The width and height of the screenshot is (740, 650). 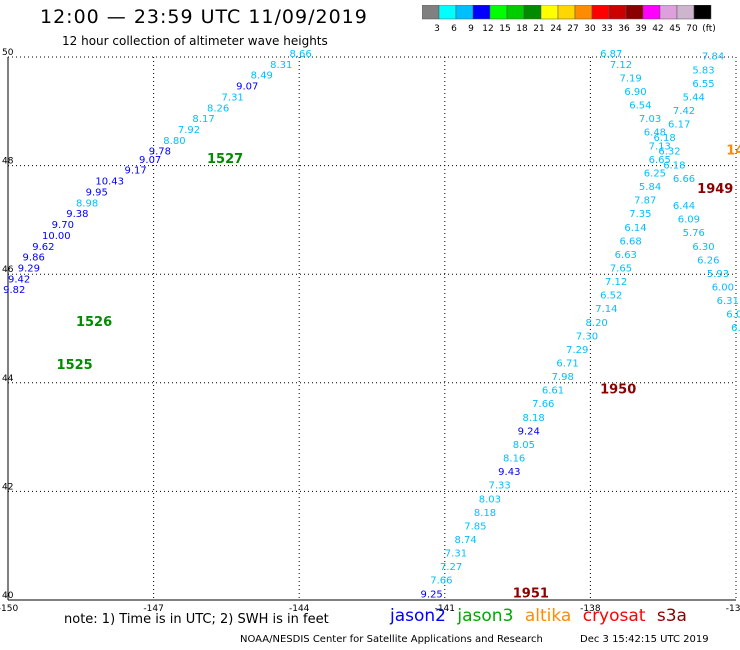 I want to click on x-tick-label: -150, so click(x=9, y=609).